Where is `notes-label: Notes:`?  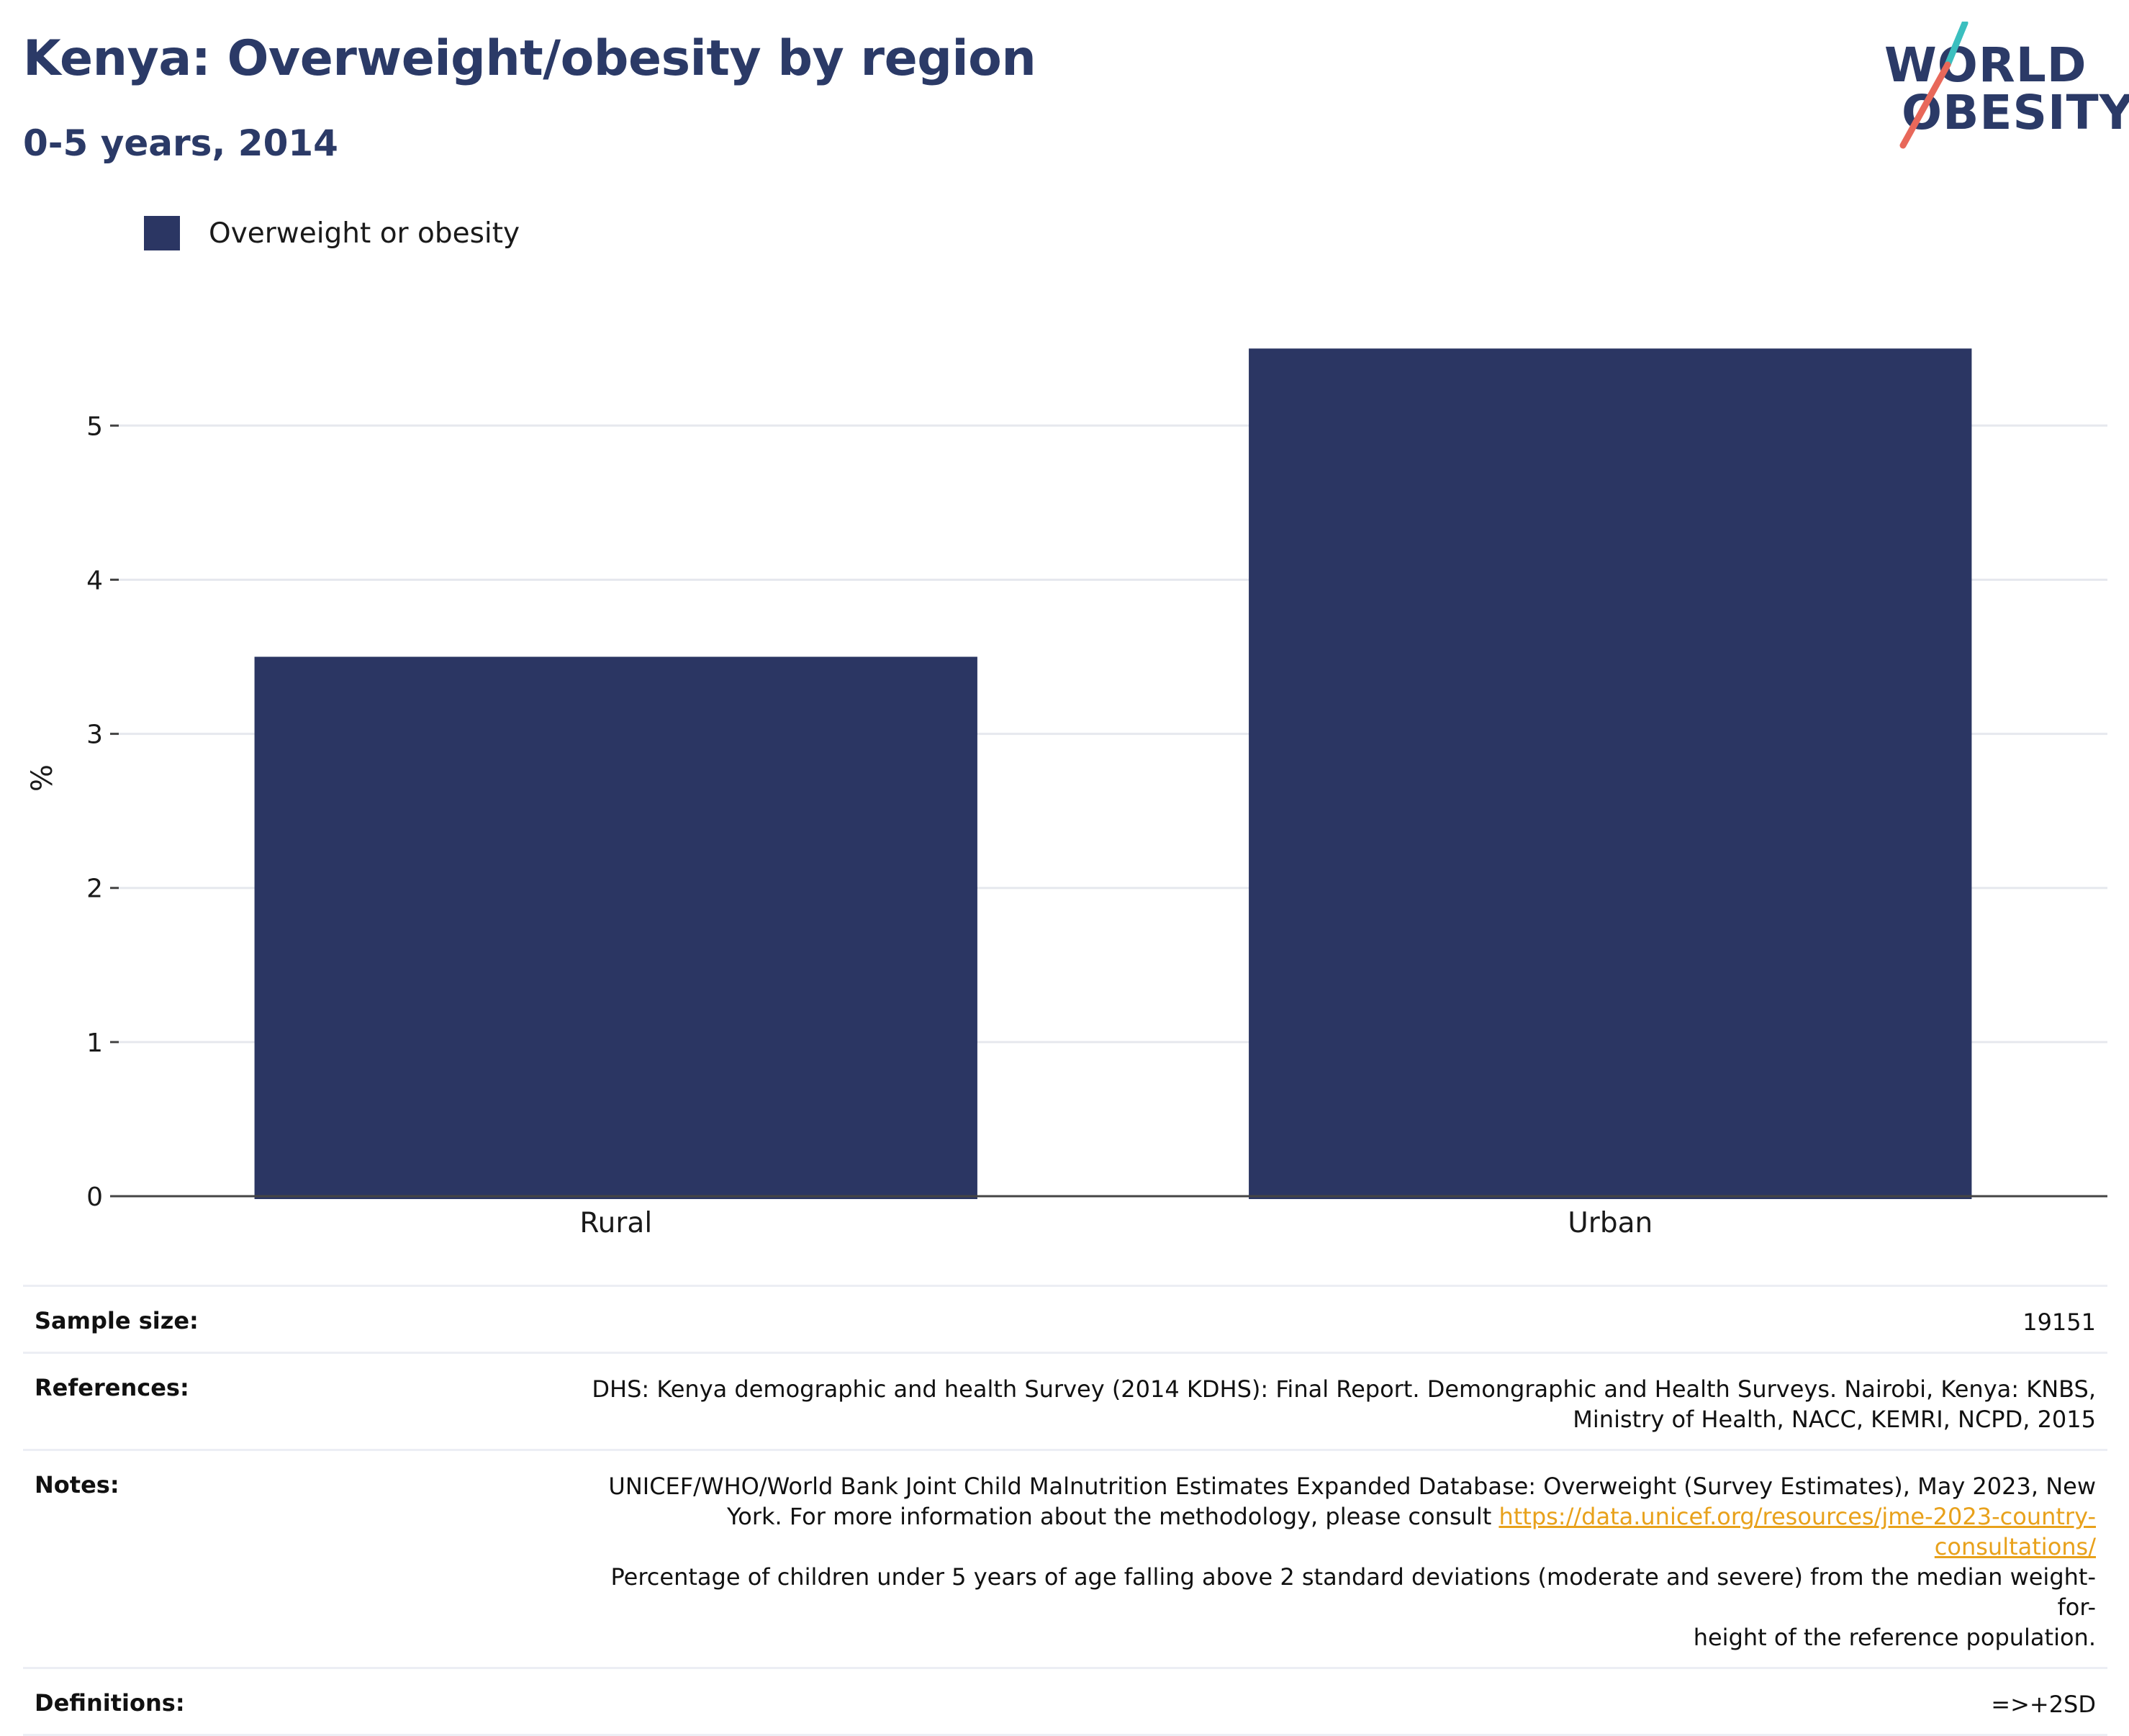
notes-label: Notes: is located at coordinates (77, 1485).